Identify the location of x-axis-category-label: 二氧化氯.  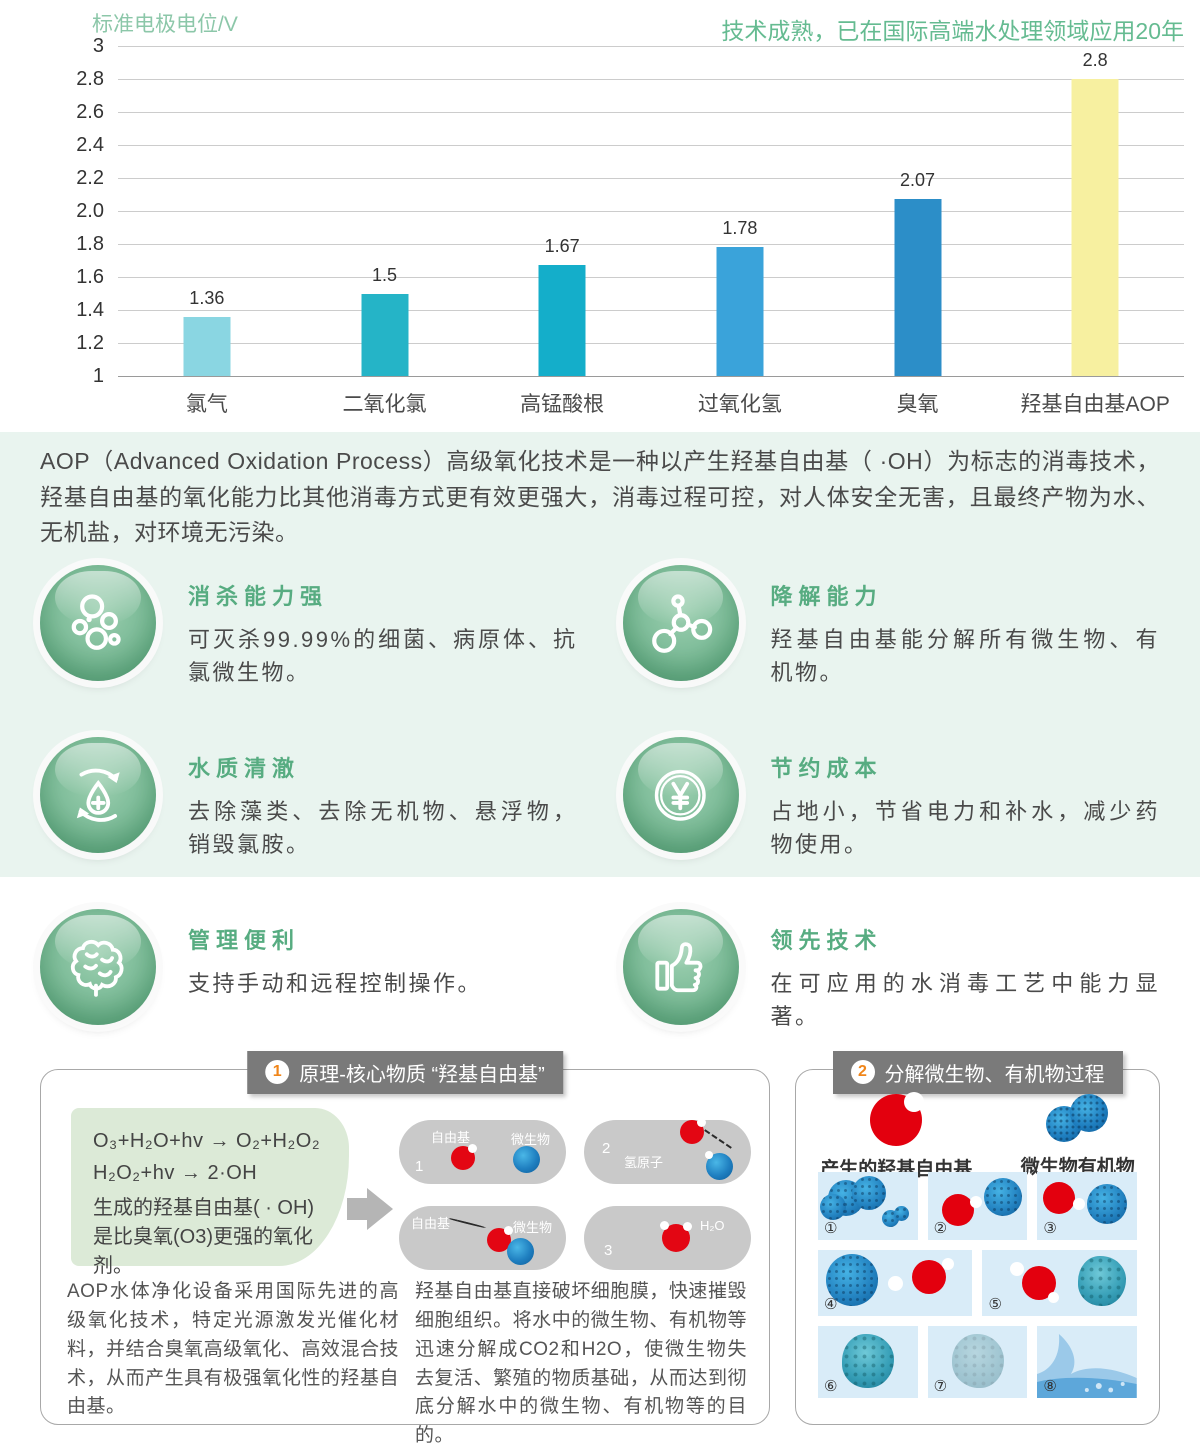
(384, 404).